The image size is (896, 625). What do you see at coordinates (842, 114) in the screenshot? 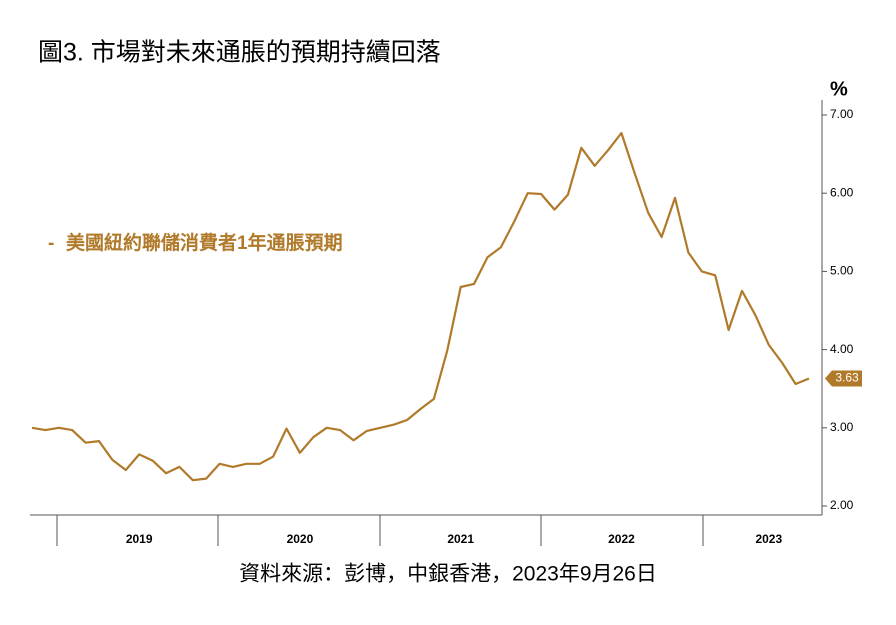
I see `y-tick-label: 7.00` at bounding box center [842, 114].